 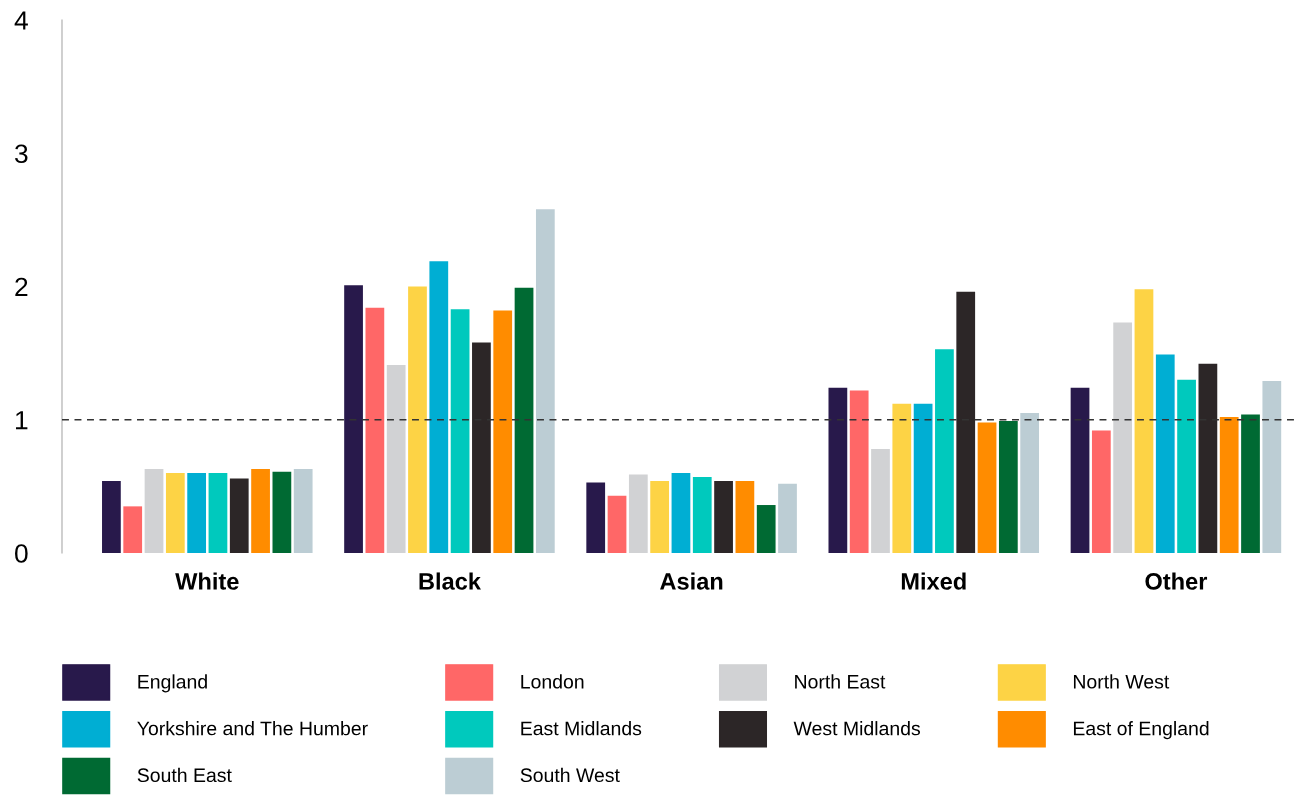 What do you see at coordinates (857, 728) in the screenshot?
I see `legend-label: West Midlands` at bounding box center [857, 728].